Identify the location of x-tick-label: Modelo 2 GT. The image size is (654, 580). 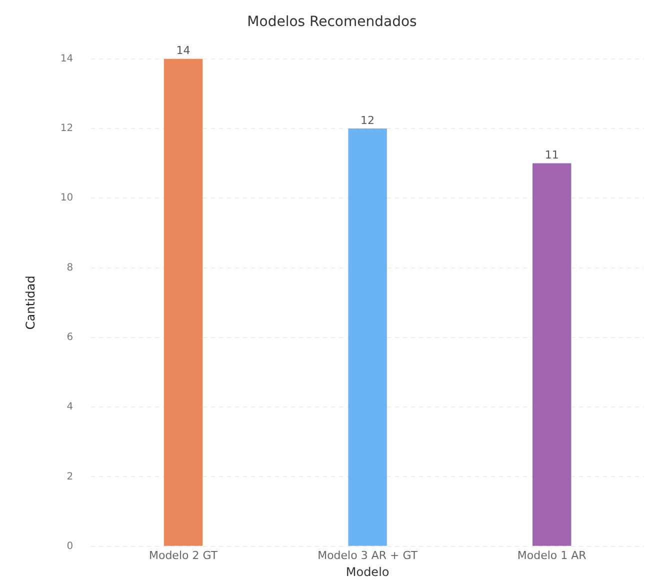
(183, 555).